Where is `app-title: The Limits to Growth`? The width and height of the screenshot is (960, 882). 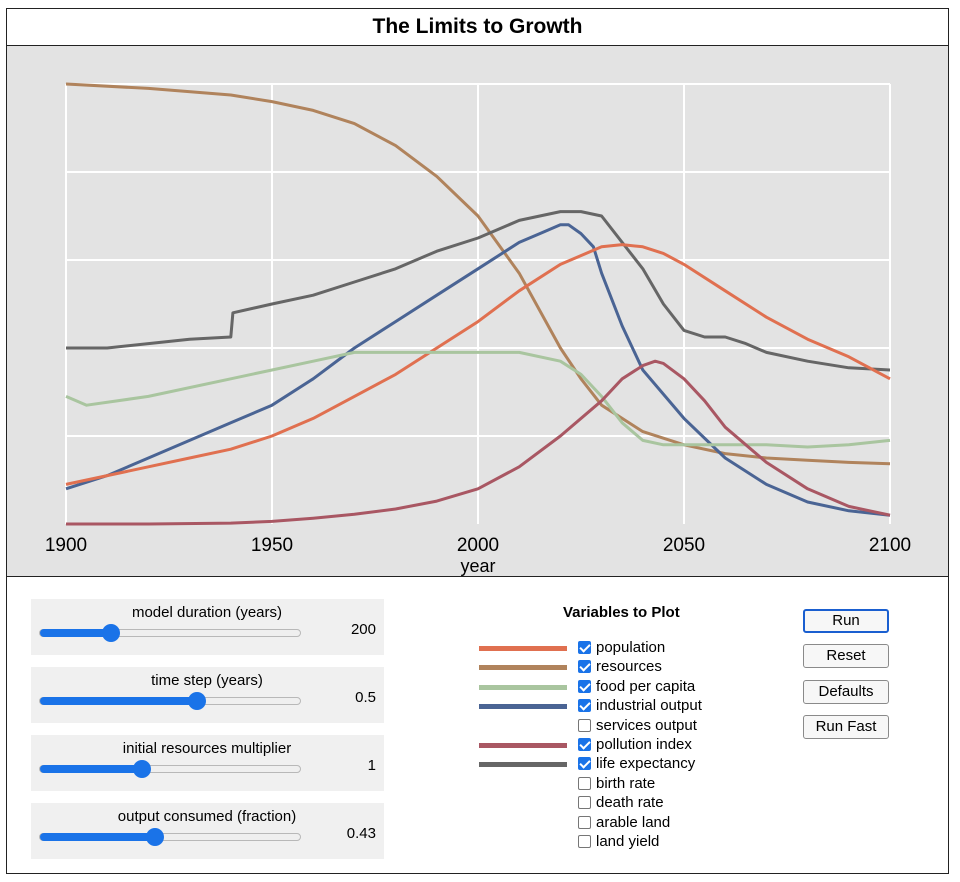 app-title: The Limits to Growth is located at coordinates (477, 27).